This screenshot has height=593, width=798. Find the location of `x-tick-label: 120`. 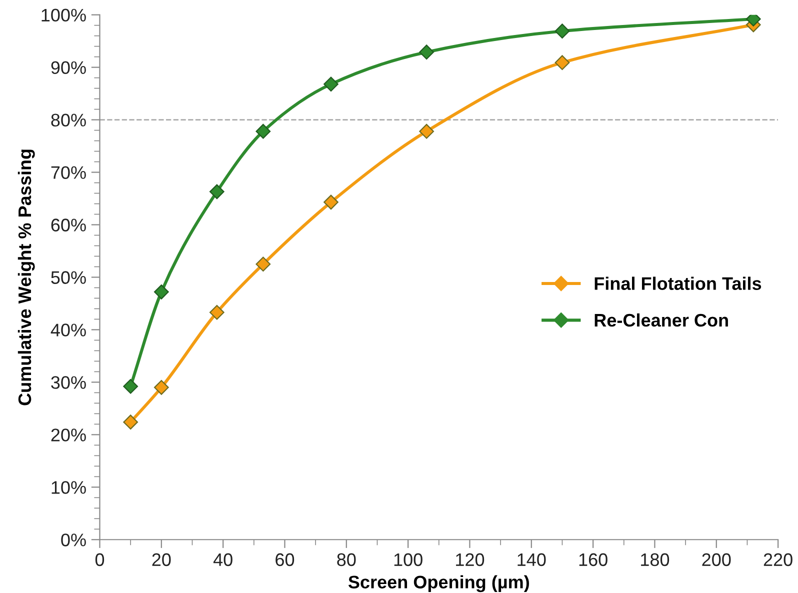

x-tick-label: 120 is located at coordinates (470, 559).